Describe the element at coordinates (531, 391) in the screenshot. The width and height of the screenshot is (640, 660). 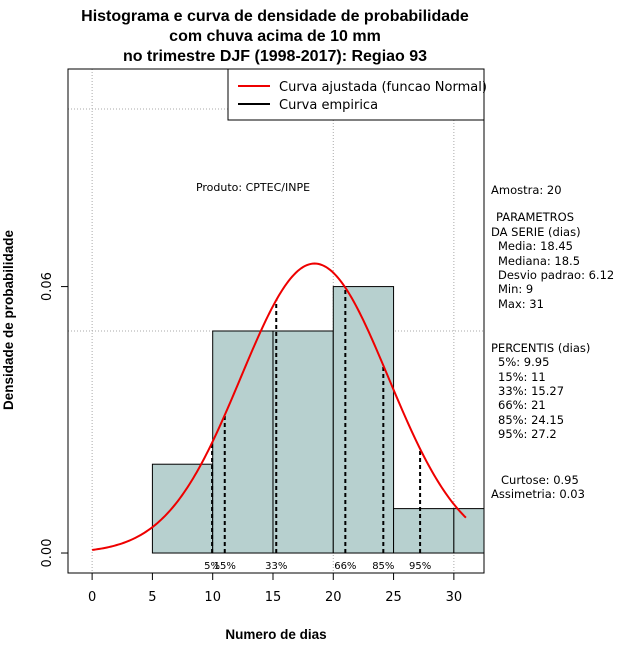
I see `stat-p33: 33%: 15.27` at that location.